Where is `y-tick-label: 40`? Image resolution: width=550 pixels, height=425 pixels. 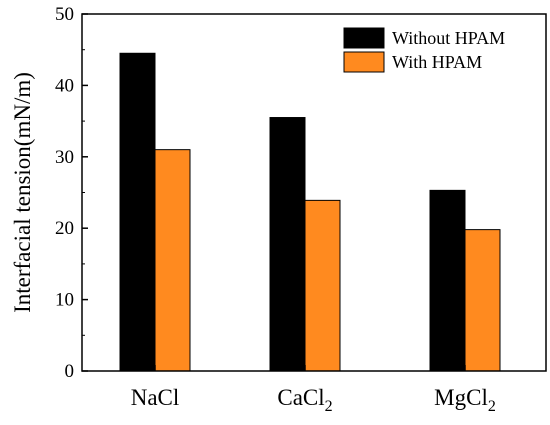 y-tick-label: 40 is located at coordinates (64, 85).